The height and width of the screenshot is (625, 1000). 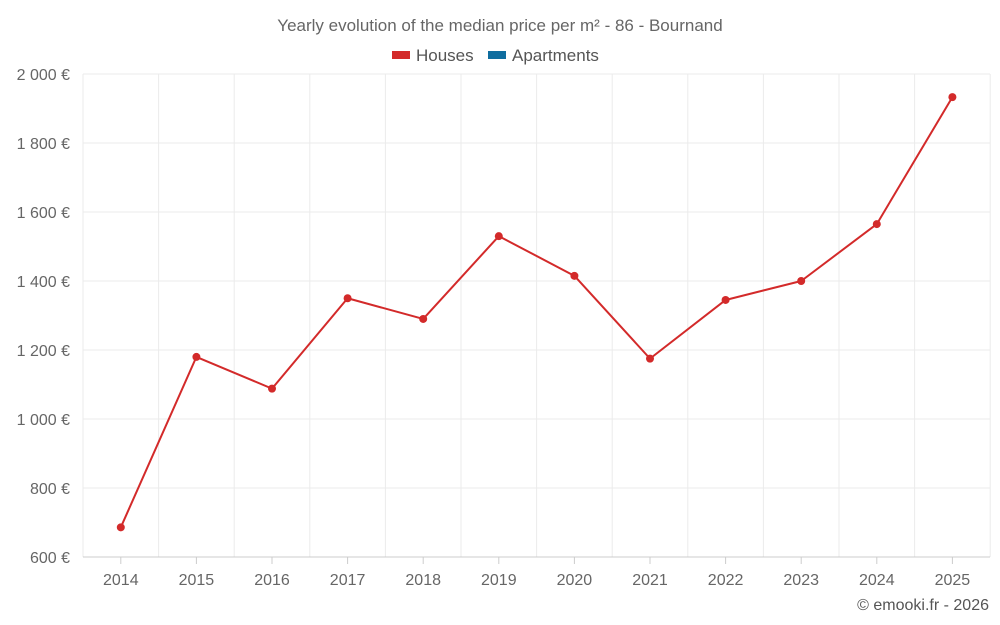 I want to click on data-point-houses-2018, so click(x=423, y=318).